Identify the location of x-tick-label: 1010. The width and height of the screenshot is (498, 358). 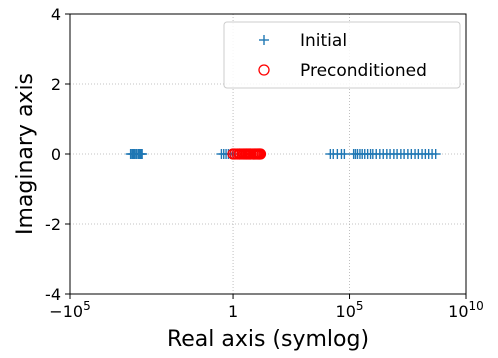
(466, 310).